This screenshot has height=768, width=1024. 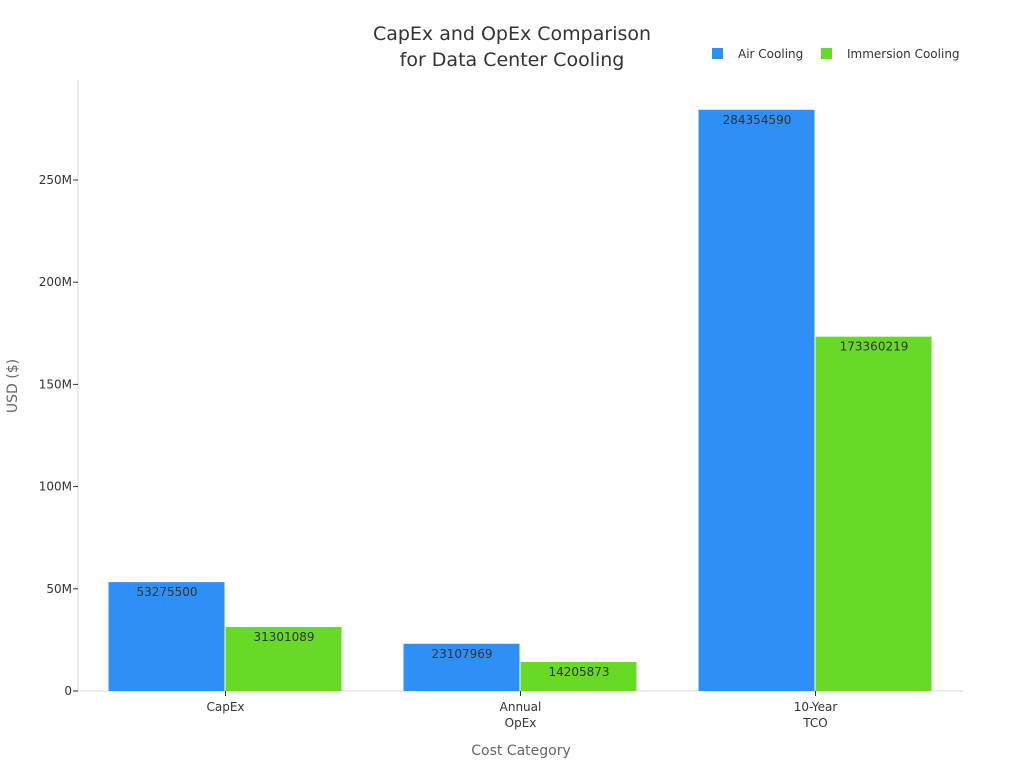 I want to click on y-tick-label: 200M, so click(x=55, y=282).